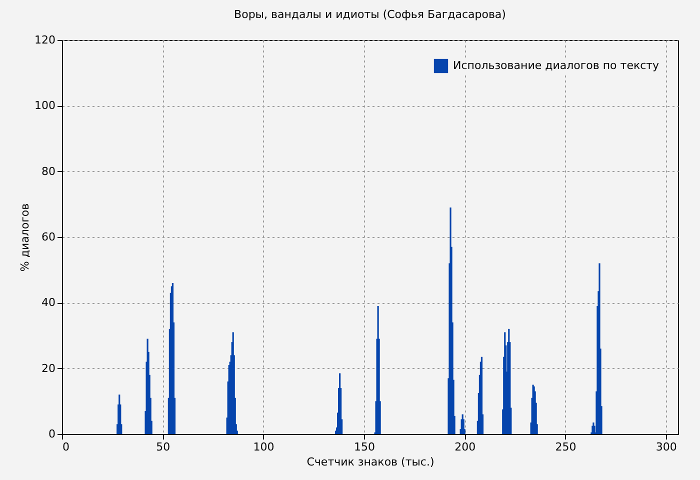  What do you see at coordinates (263, 447) in the screenshot?
I see `x-tick-label: 100` at bounding box center [263, 447].